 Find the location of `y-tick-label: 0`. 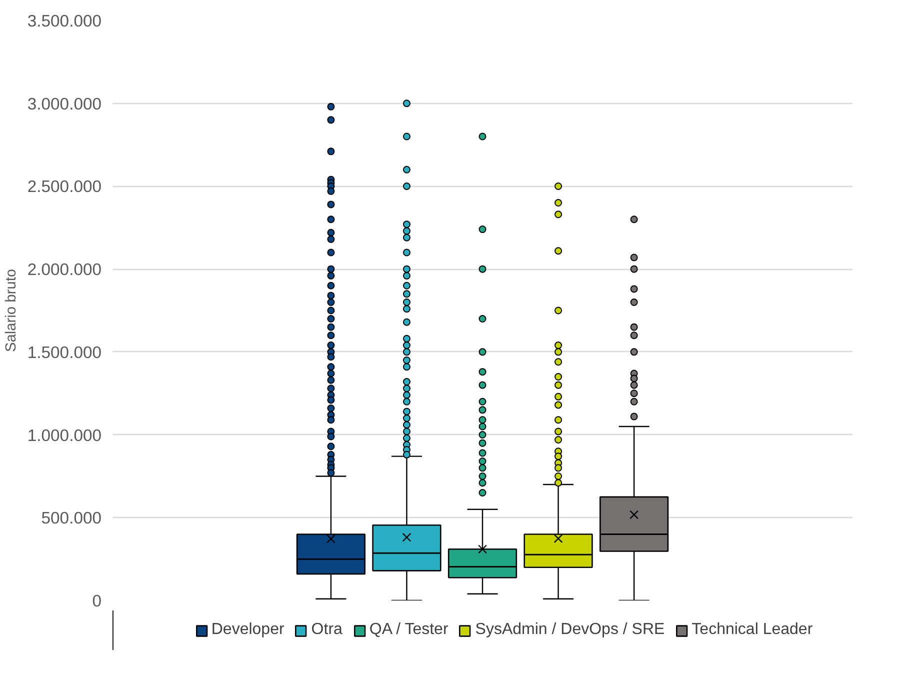

y-tick-label: 0 is located at coordinates (97, 601).